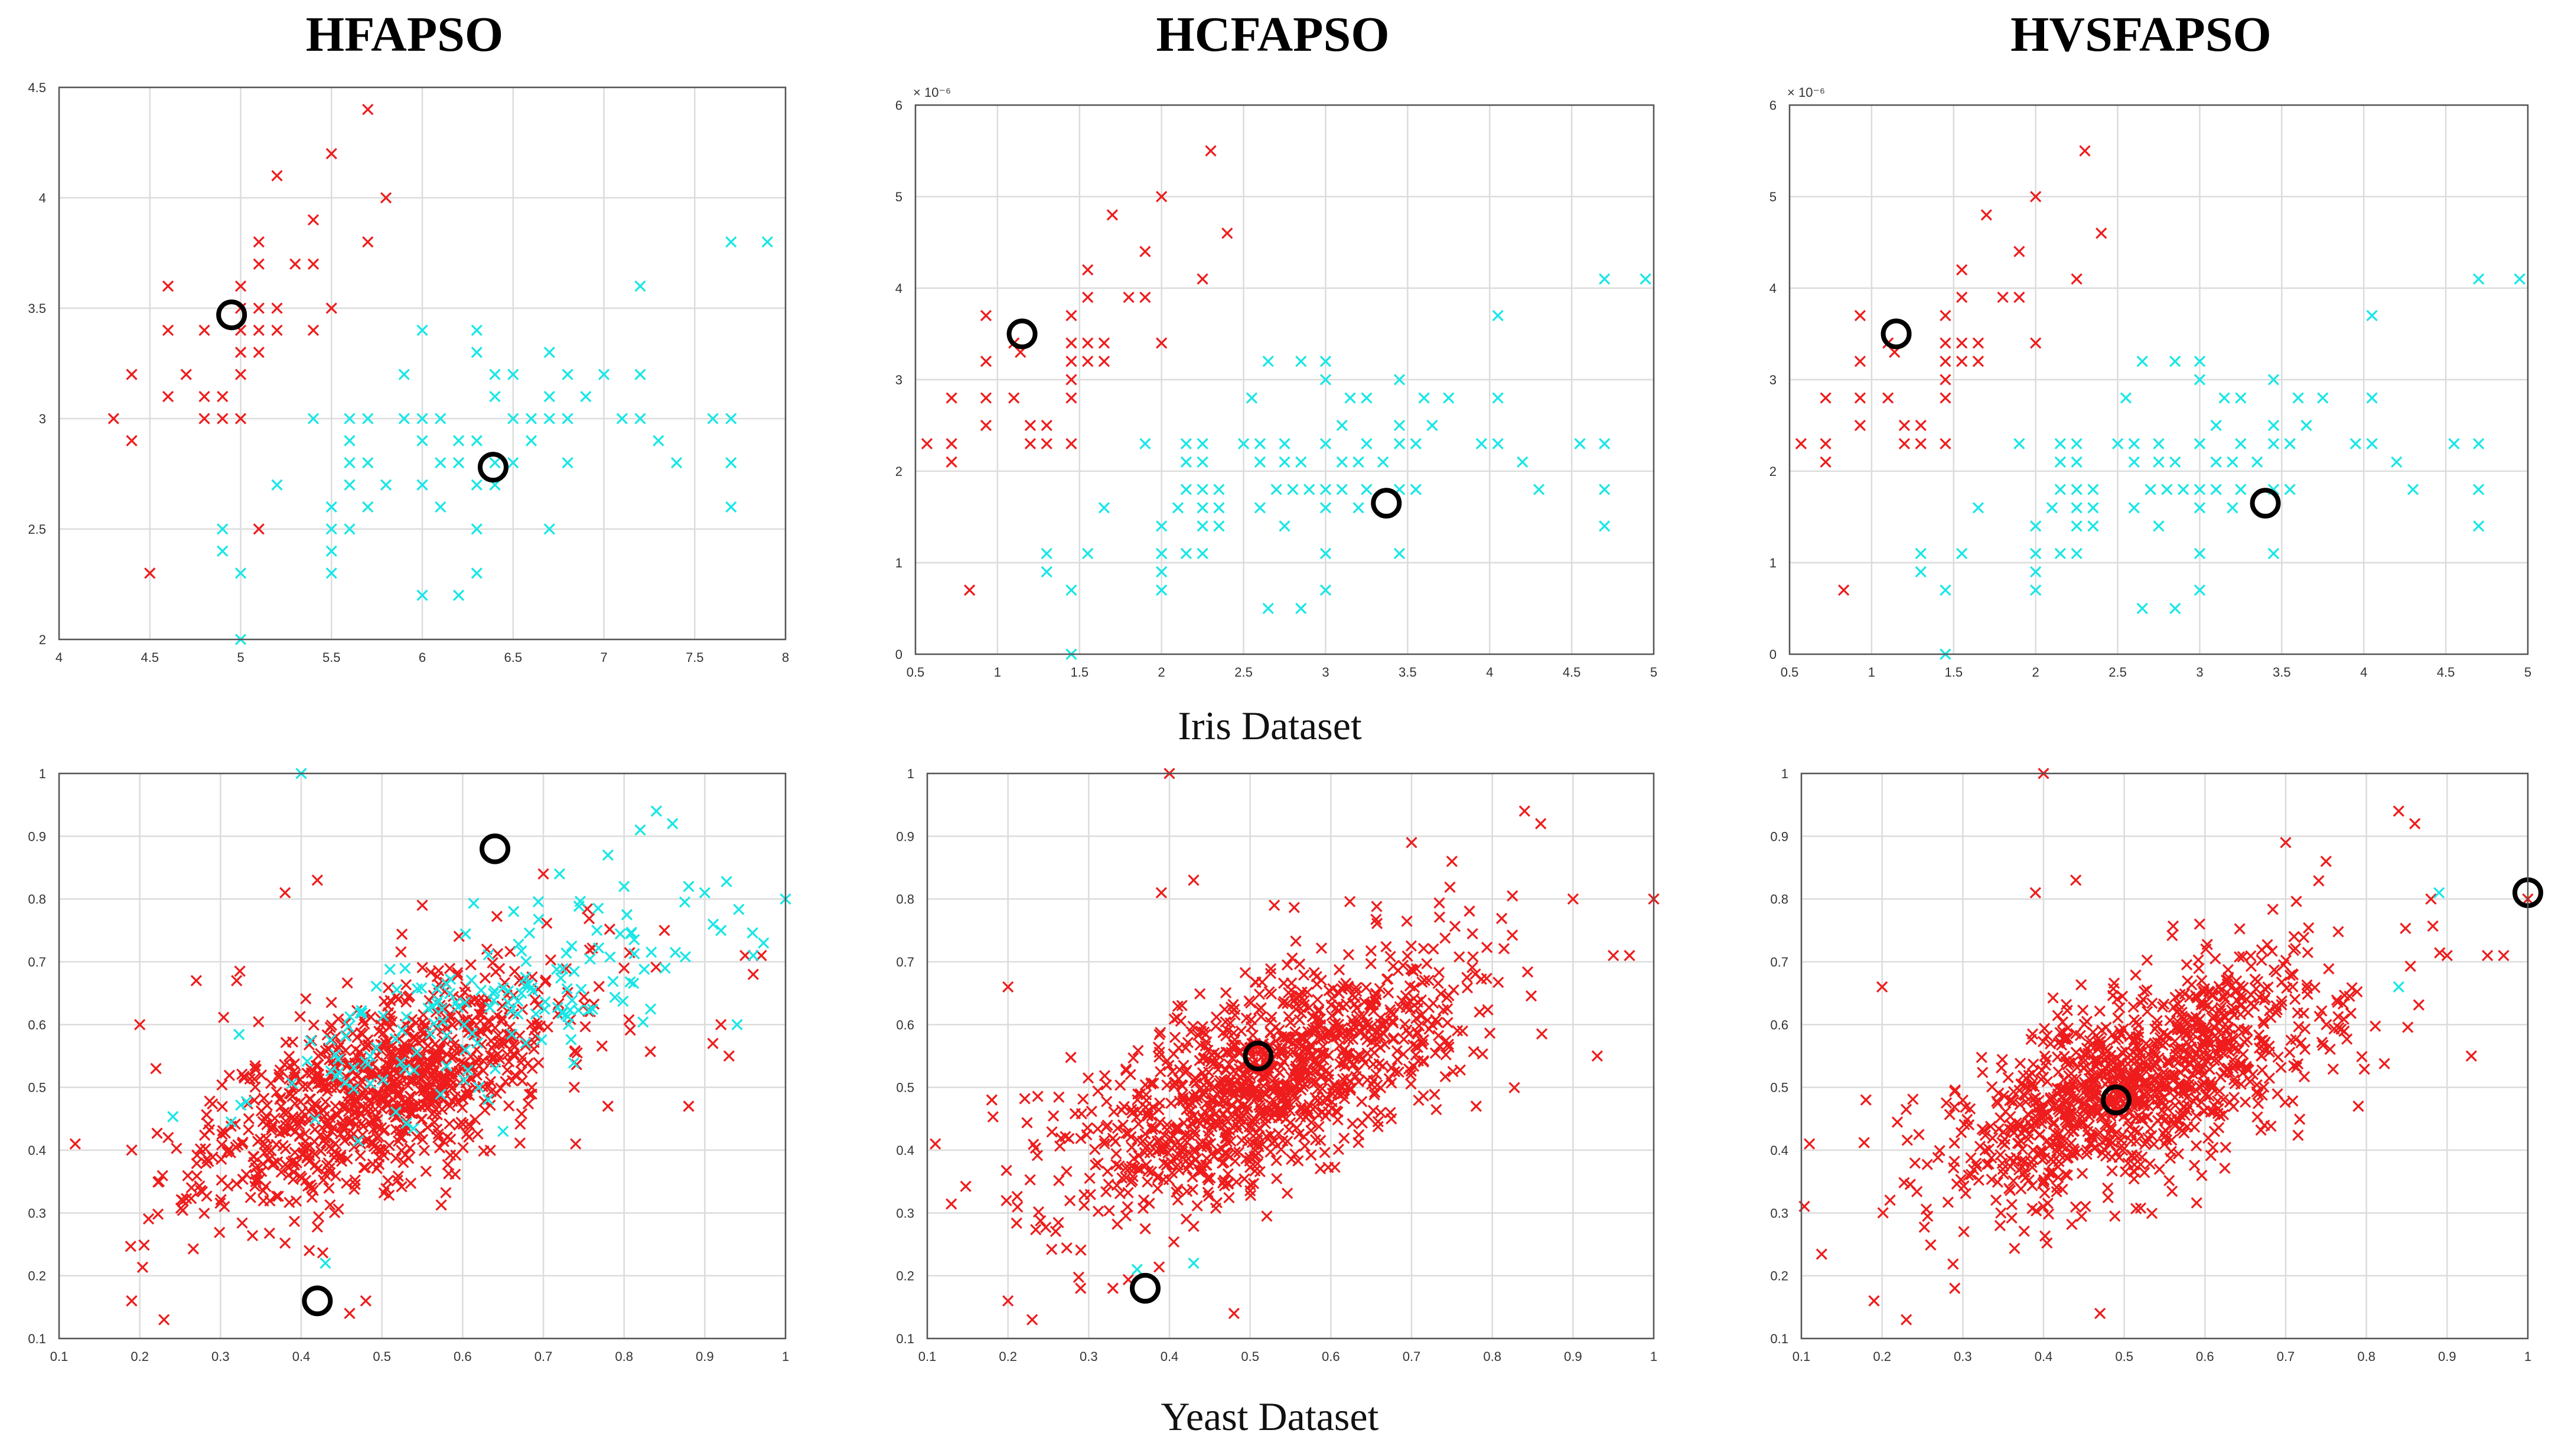  Describe the element at coordinates (1897, 334) in the screenshot. I see `centroid-marker` at that location.